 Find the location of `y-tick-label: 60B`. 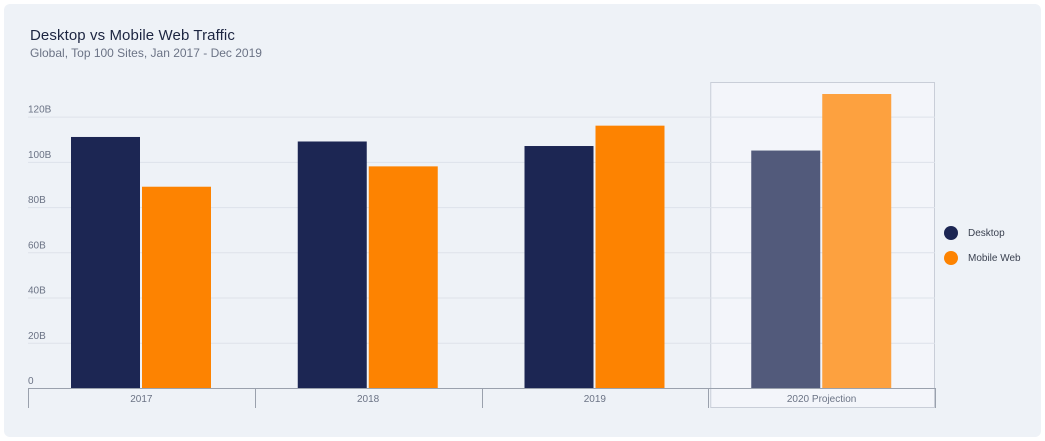

y-tick-label: 60B is located at coordinates (37, 245).